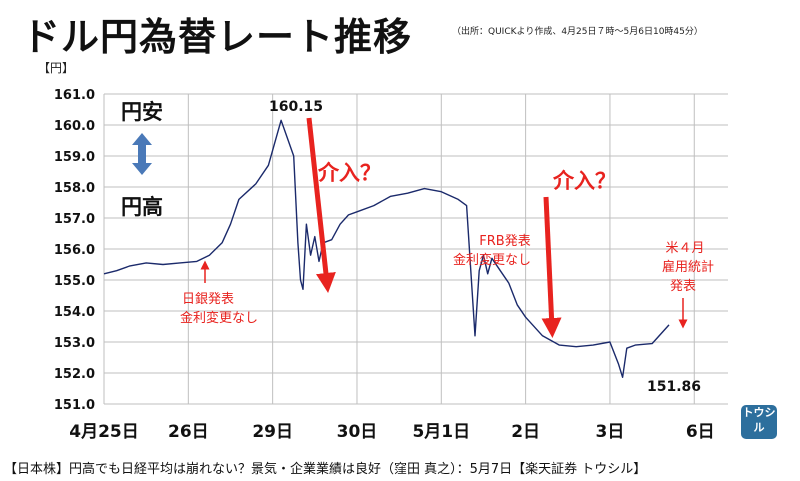 The image size is (800, 481). I want to click on y-tick-label: 157.0, so click(74, 219).